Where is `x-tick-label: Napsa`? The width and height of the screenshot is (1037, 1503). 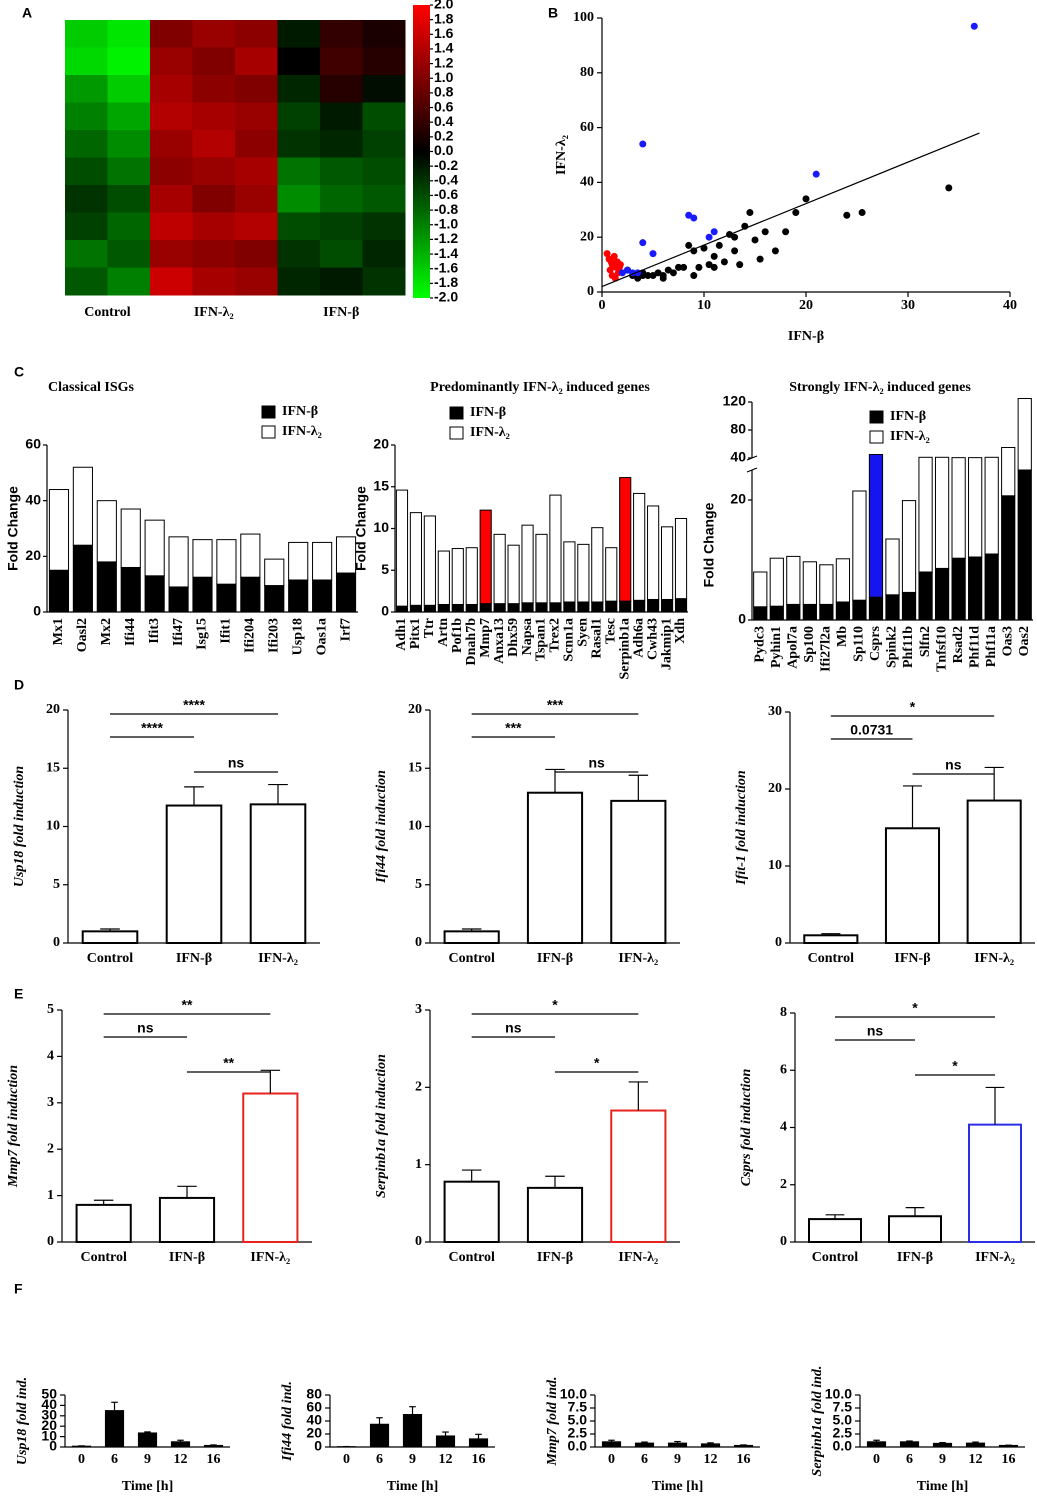 x-tick-label: Napsa is located at coordinates (527, 636).